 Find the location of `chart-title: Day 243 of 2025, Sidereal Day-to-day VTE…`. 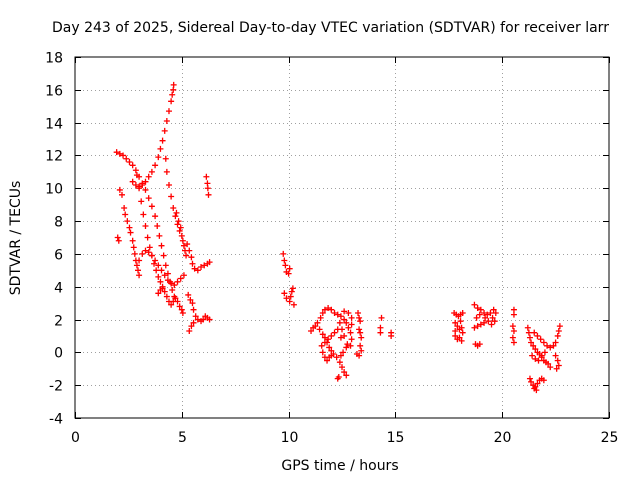

chart-title: Day 243 of 2025, Sidereal Day-to-day VTE… is located at coordinates (330, 28).